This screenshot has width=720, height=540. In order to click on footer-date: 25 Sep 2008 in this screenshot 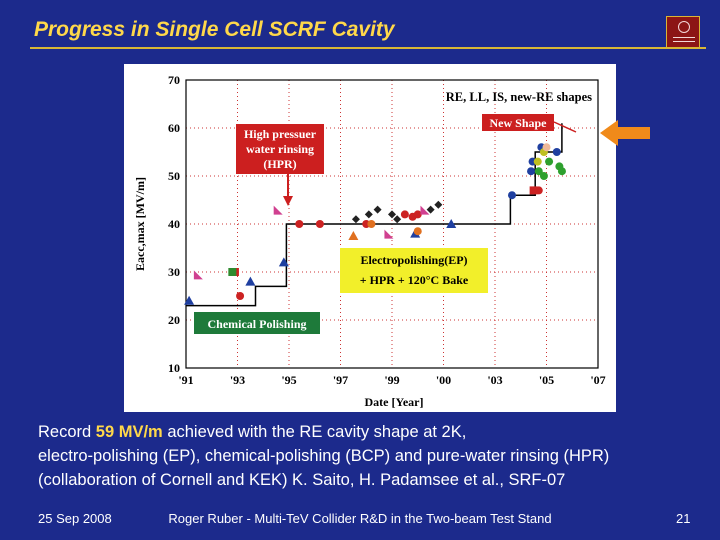, I will do `click(75, 518)`.